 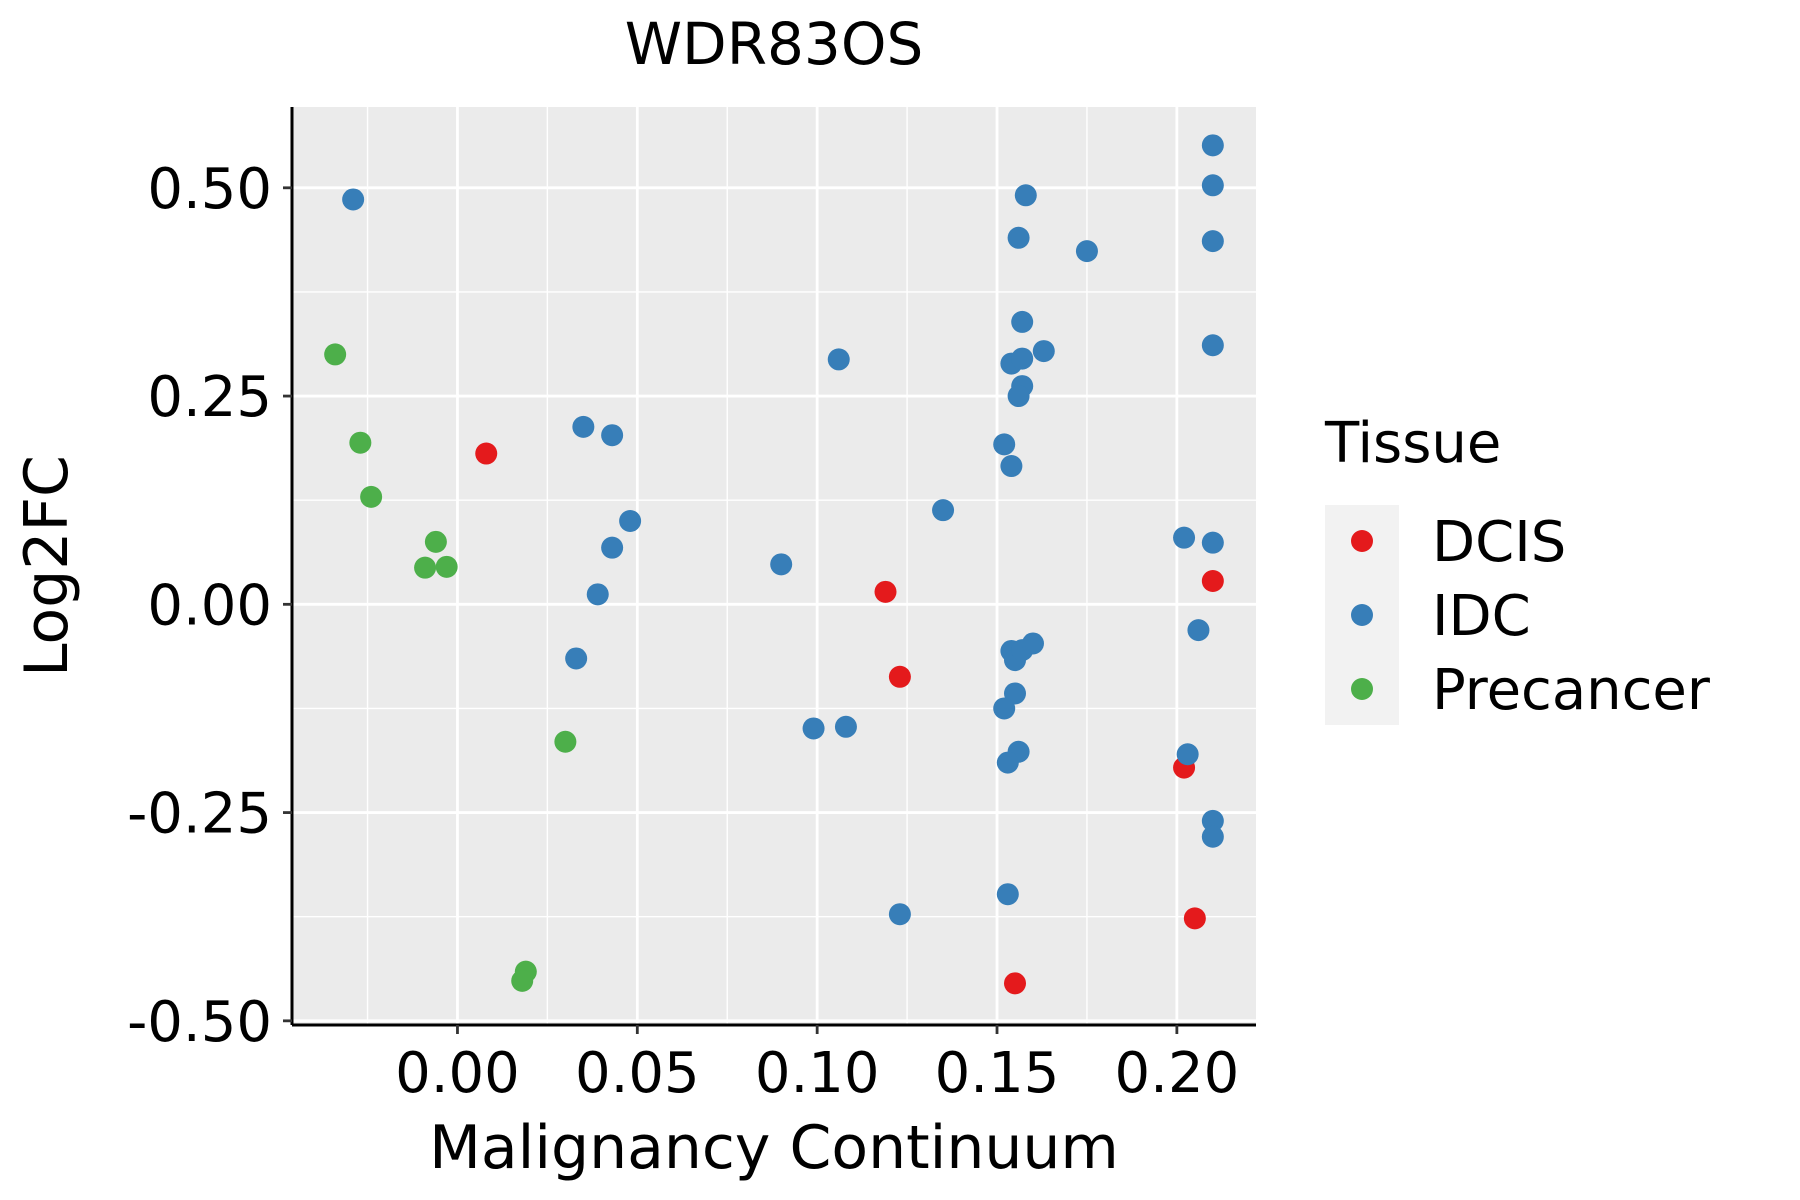 What do you see at coordinates (199, 814) in the screenshot?
I see `y-tick-label: -0.25` at bounding box center [199, 814].